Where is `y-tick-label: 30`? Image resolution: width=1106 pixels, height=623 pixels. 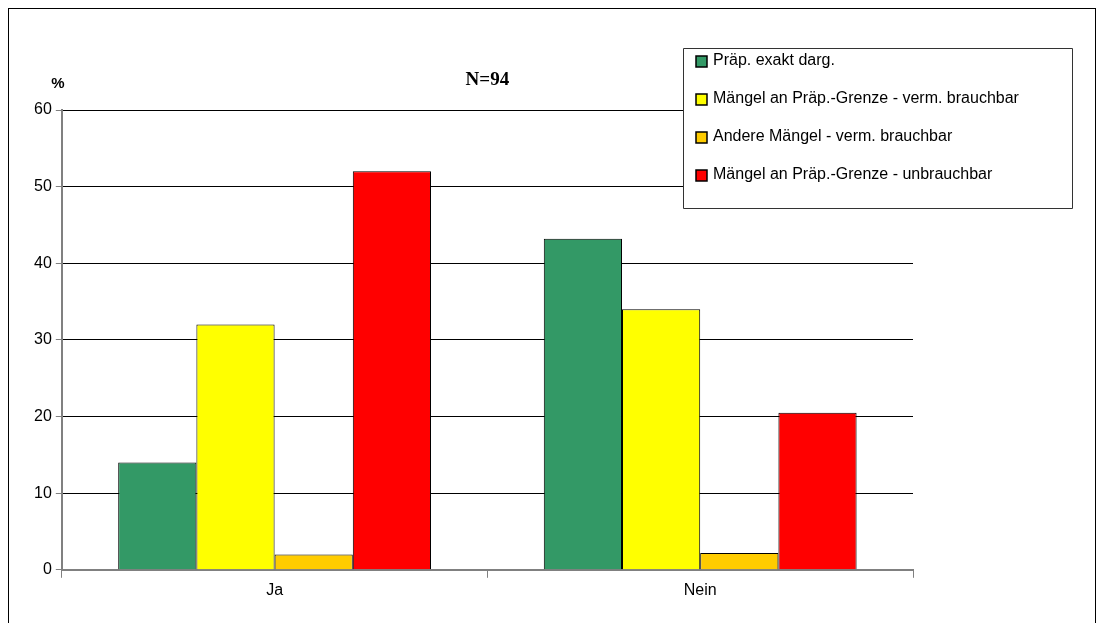 y-tick-label: 30 is located at coordinates (43, 339).